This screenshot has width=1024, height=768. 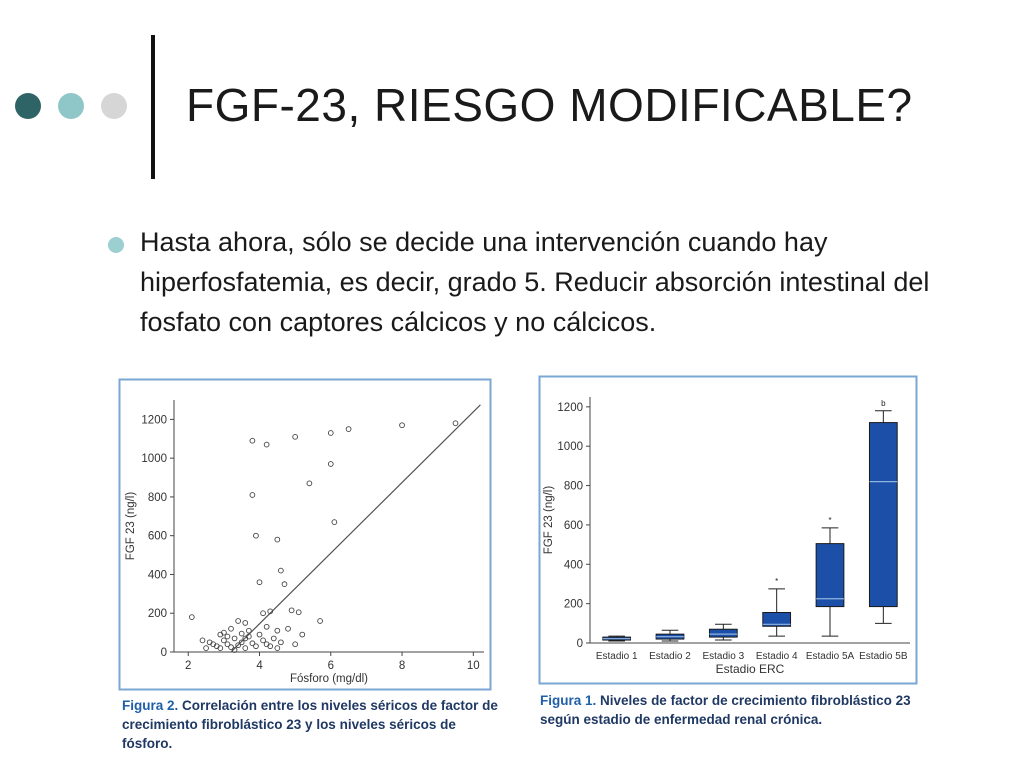 I want to click on significance-marker: b, so click(x=883, y=403).